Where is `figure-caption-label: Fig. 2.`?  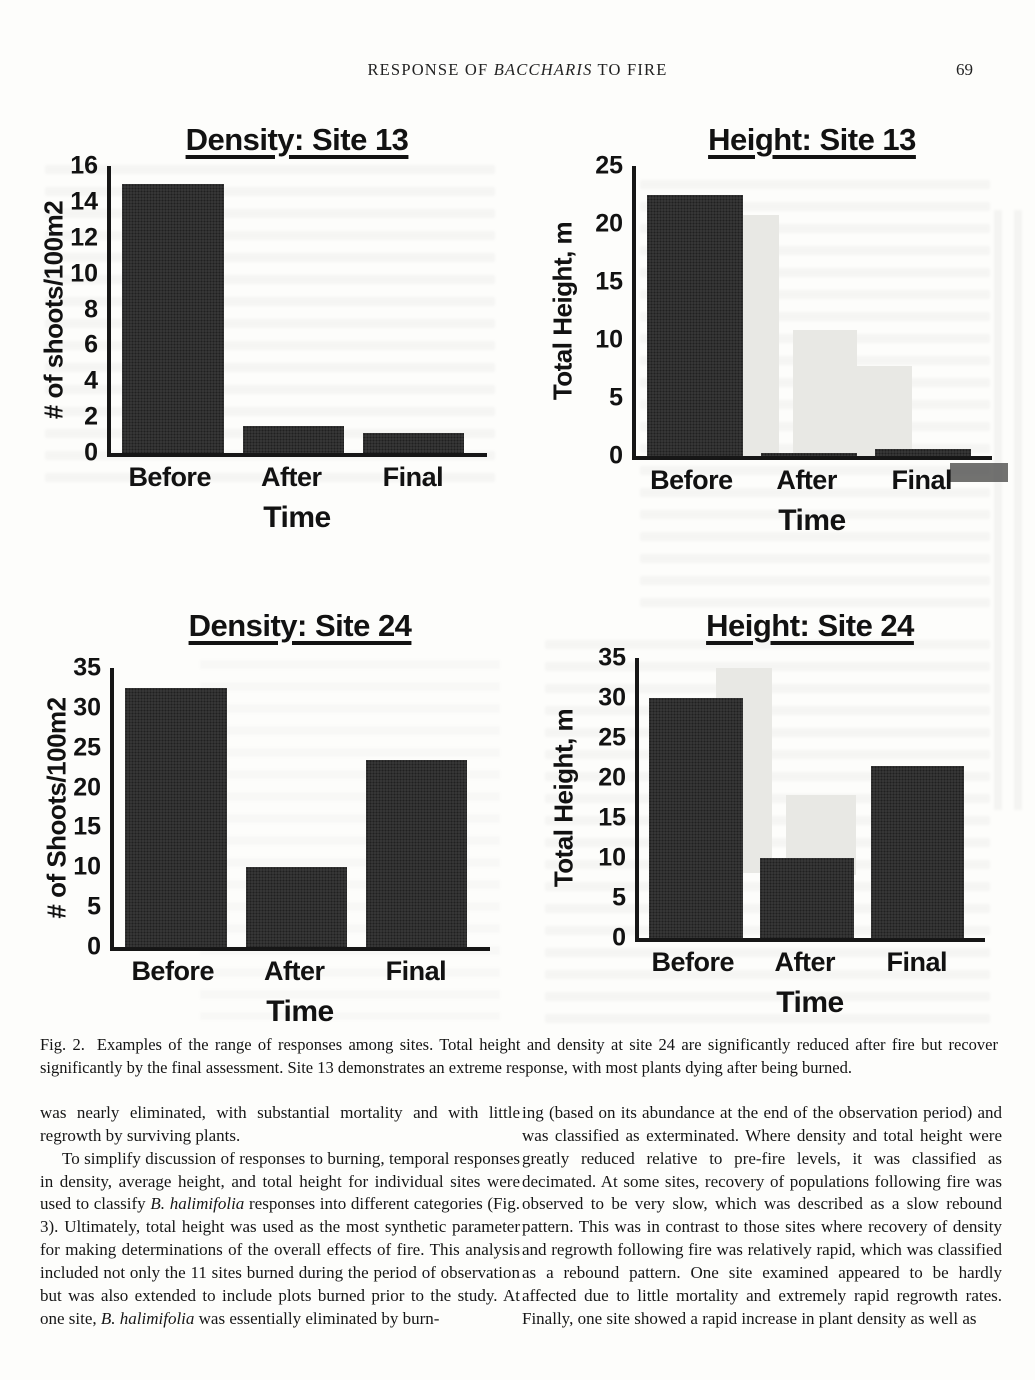
figure-caption-label: Fig. 2. is located at coordinates (62, 1044).